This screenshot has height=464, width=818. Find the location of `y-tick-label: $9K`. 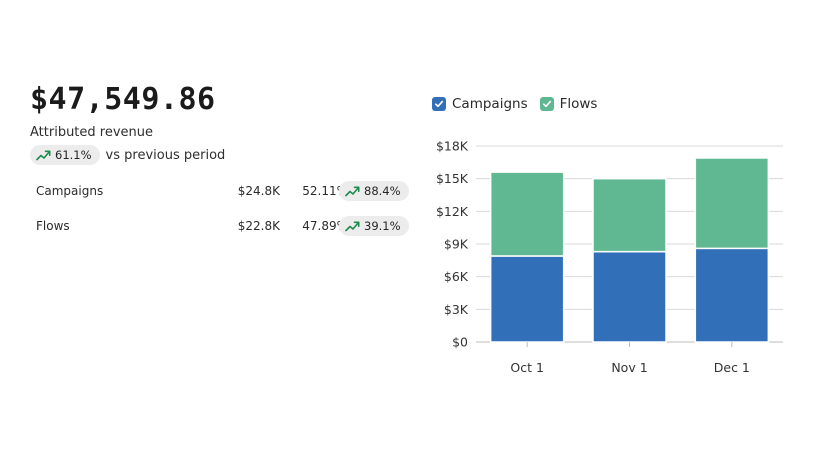

y-tick-label: $9K is located at coordinates (456, 244).